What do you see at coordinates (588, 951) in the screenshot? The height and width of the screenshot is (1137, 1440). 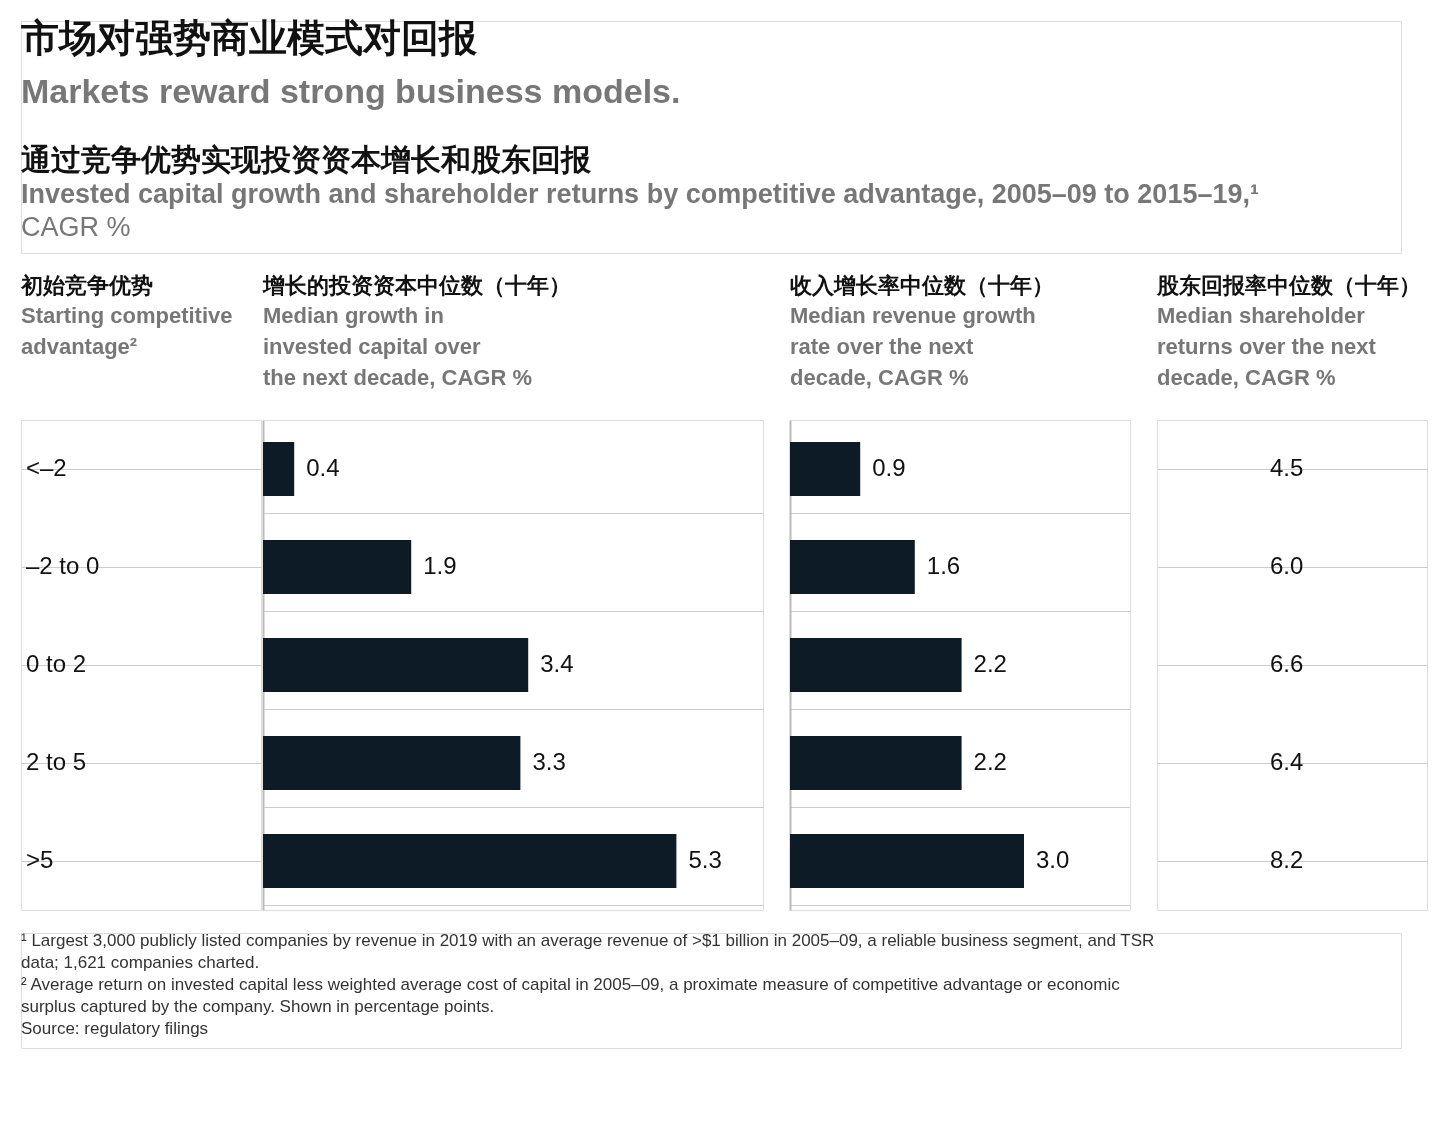 I see `text: ¹ Largest 3,000 publicly listed companies by revenue in 2019 with an average revenue of >$1 billion in 2005–09, a reliable business segment, and TSR data; 1,621 companies charted.` at bounding box center [588, 951].